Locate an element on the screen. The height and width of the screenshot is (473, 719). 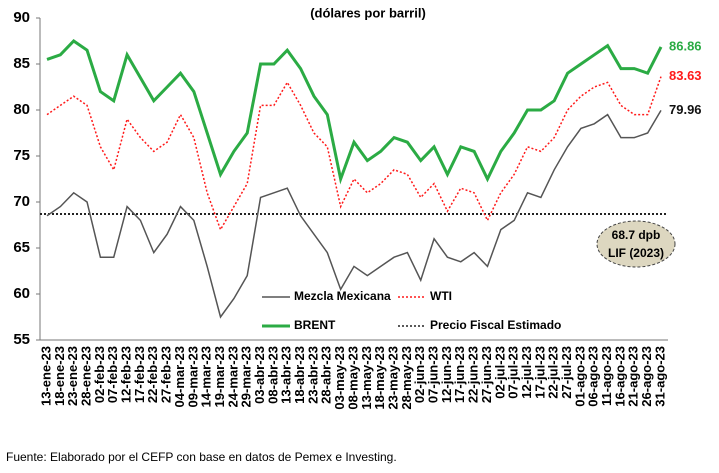
x-tick-label: 28-ene-23 is located at coordinates (85, 376).